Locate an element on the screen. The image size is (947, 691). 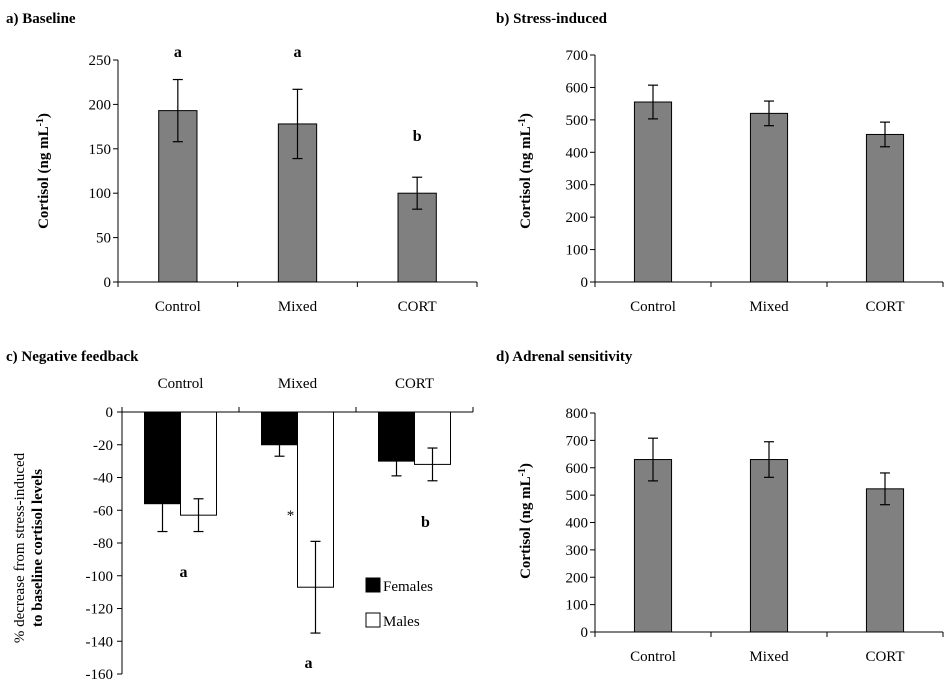
panel-a-category-label: Control is located at coordinates (178, 307).